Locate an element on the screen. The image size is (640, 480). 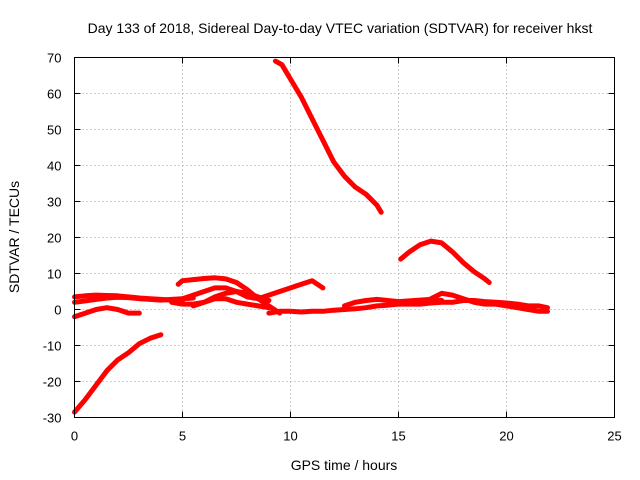
y-tick-label: -10 is located at coordinates (52, 346).